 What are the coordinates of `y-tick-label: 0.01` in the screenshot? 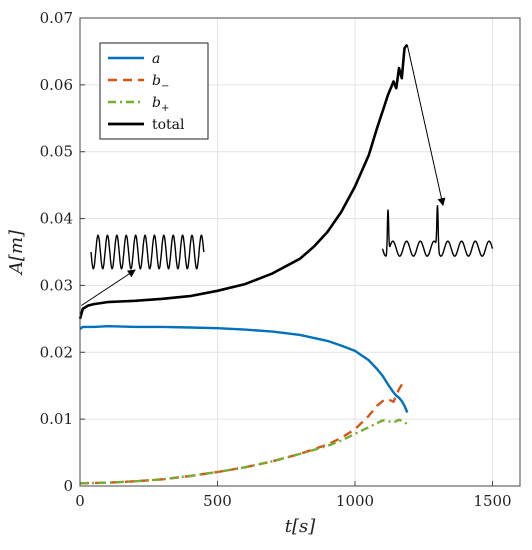 It's located at (56, 419).